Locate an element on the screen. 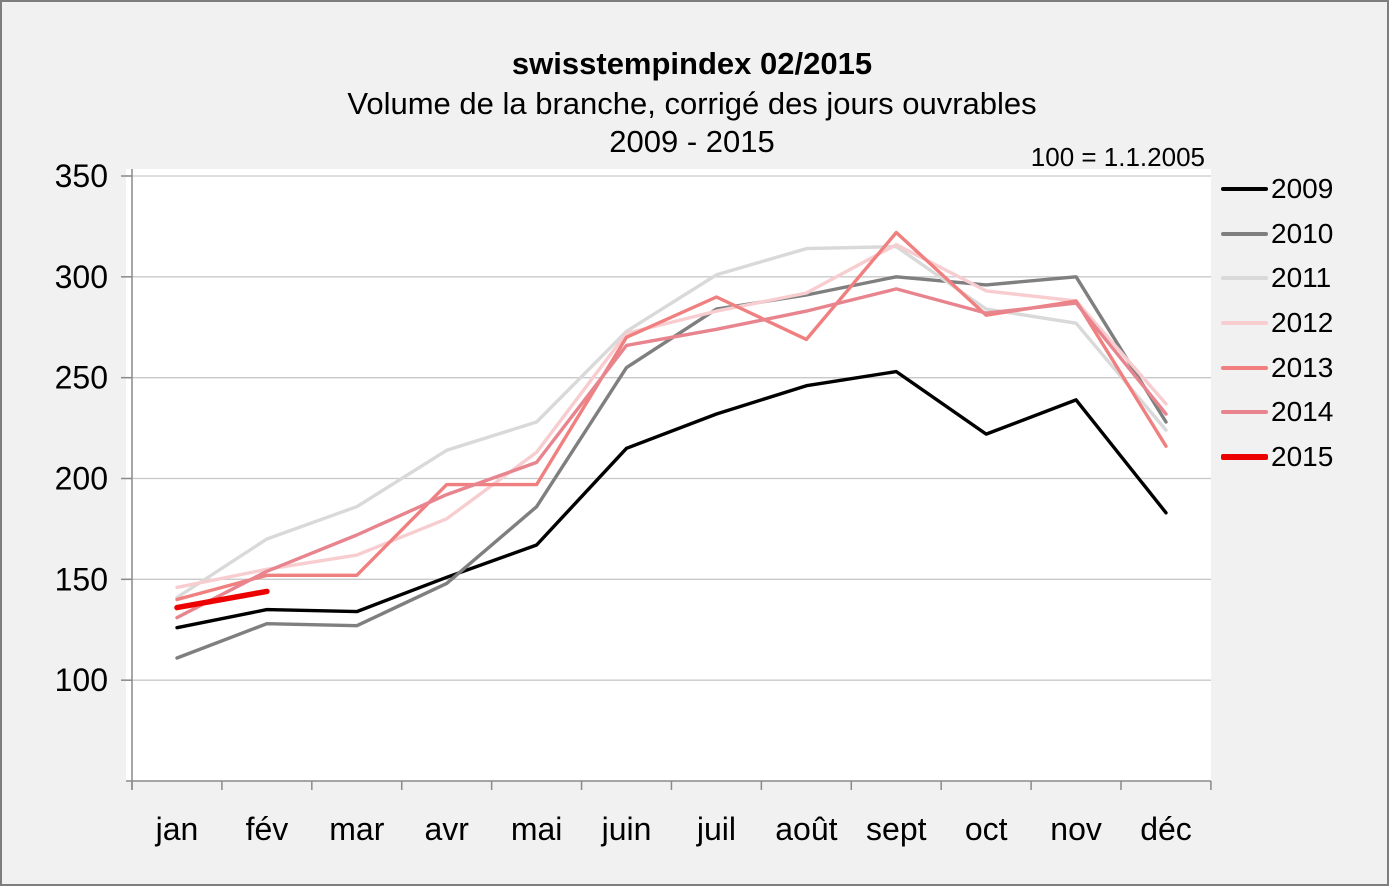 Image resolution: width=1389 pixels, height=886 pixels. legend-label-2010: 2010 is located at coordinates (1302, 233).